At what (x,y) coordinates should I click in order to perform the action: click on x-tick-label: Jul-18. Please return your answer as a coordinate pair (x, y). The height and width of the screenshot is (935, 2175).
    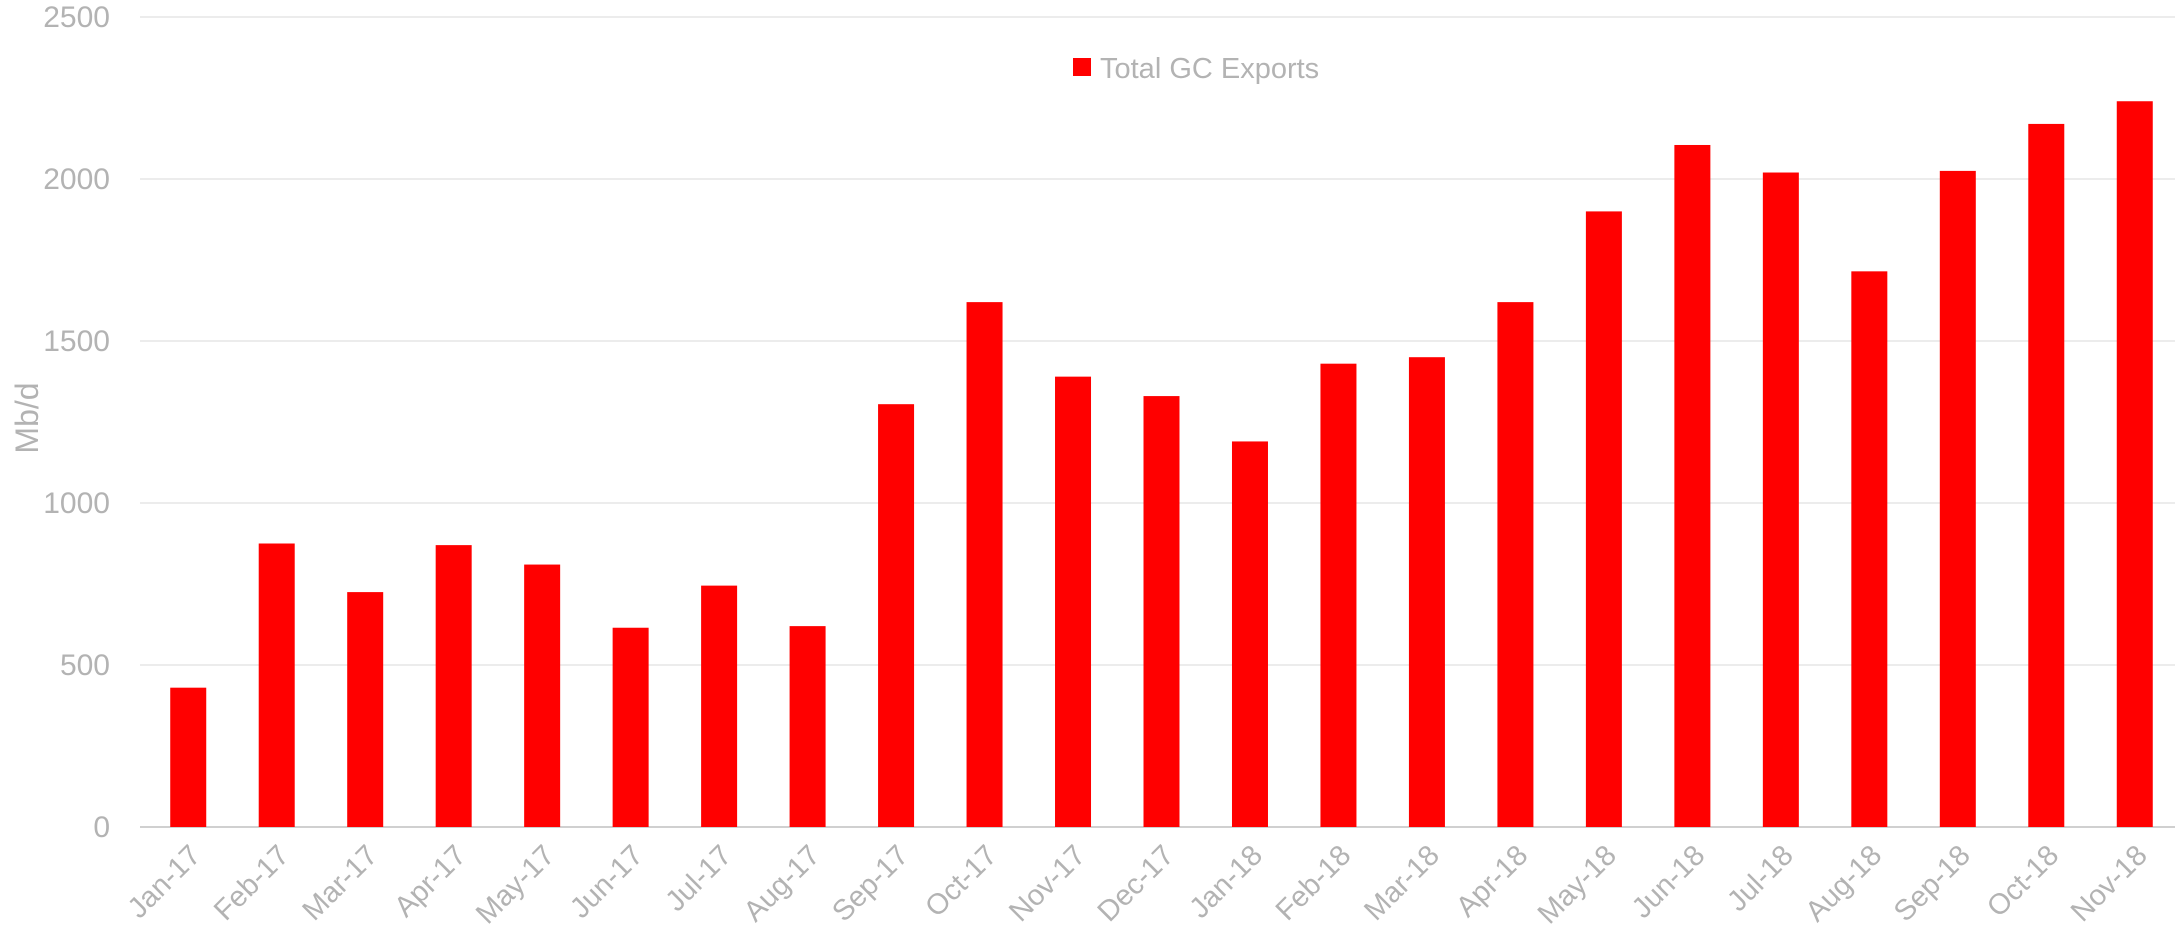
    Looking at the image, I should click on (1760, 878).